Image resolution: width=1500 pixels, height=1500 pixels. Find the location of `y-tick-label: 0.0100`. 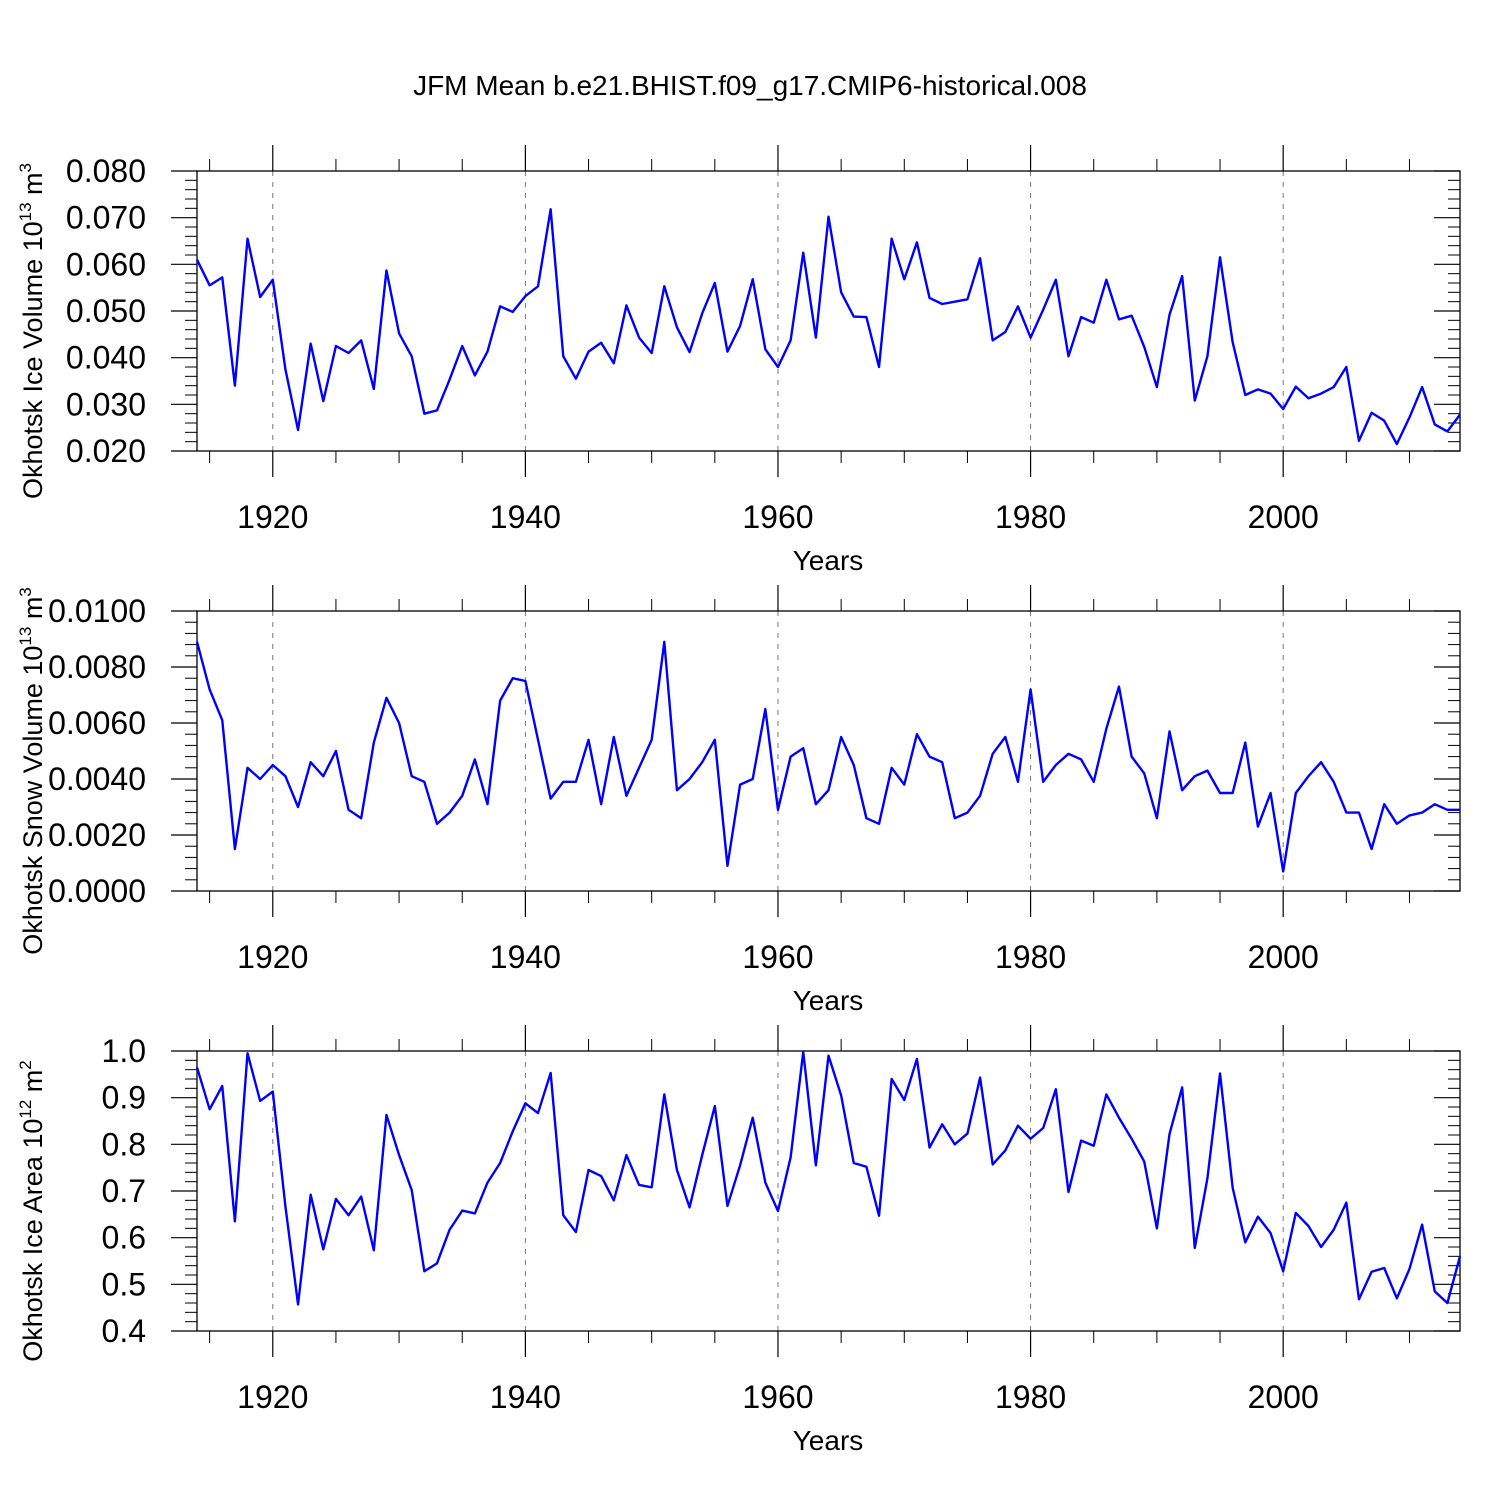

y-tick-label: 0.0100 is located at coordinates (97, 611).